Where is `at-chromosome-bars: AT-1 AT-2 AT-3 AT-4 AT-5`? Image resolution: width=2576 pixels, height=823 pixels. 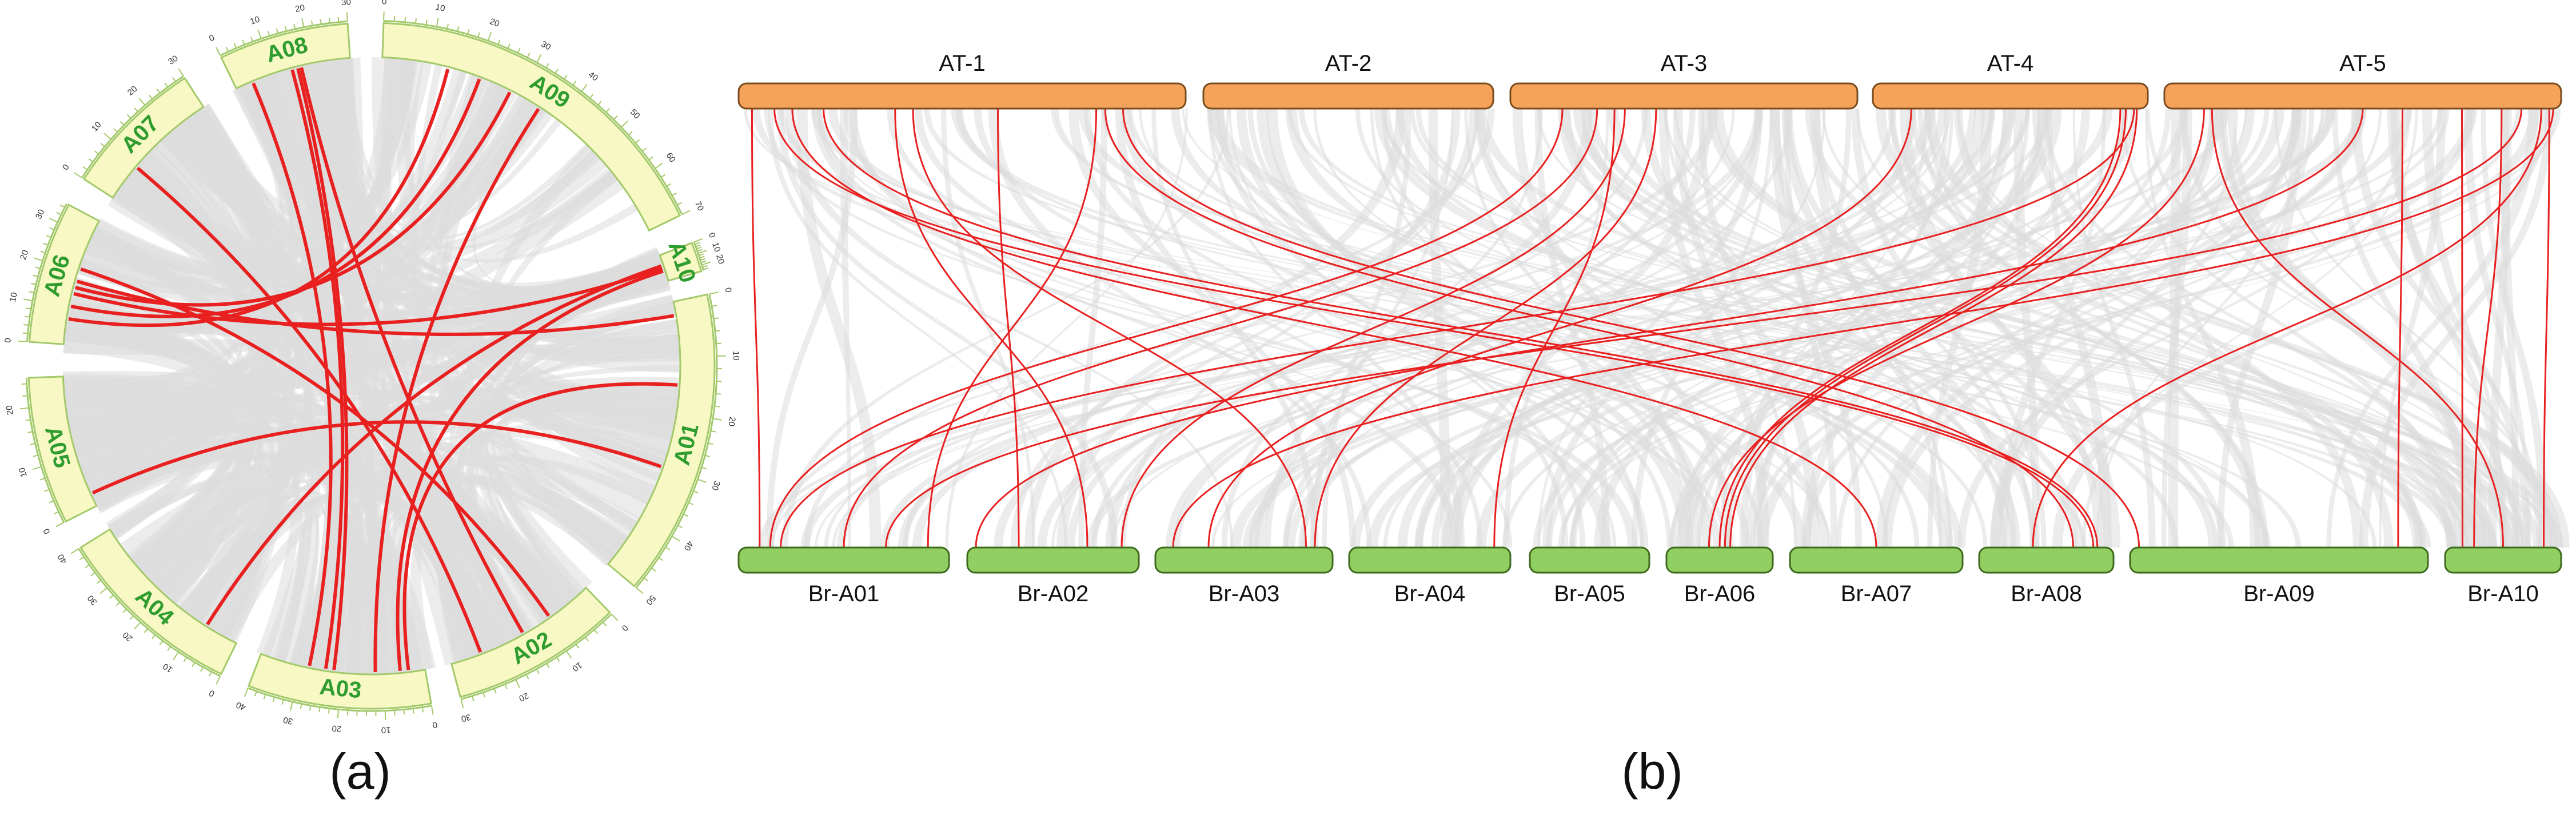
at-chromosome-bars: AT-1 AT-2 AT-3 AT-4 AT-5 is located at coordinates (1649, 80).